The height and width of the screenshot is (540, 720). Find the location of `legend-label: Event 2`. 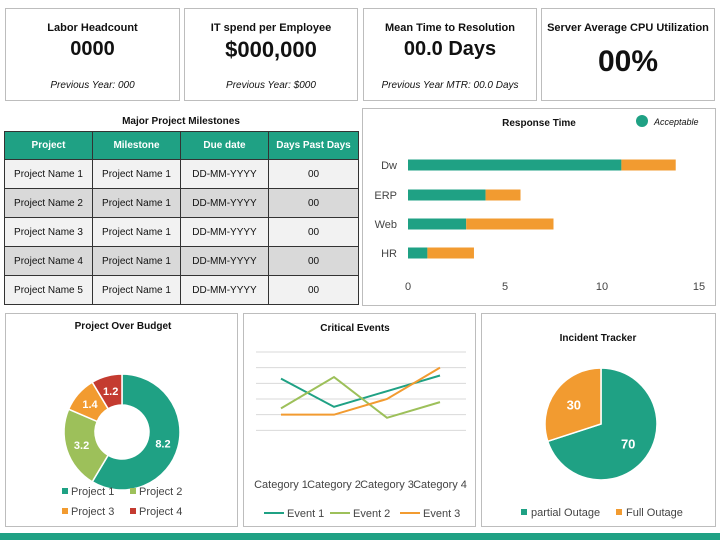

legend-label: Event 2 is located at coordinates (371, 514).